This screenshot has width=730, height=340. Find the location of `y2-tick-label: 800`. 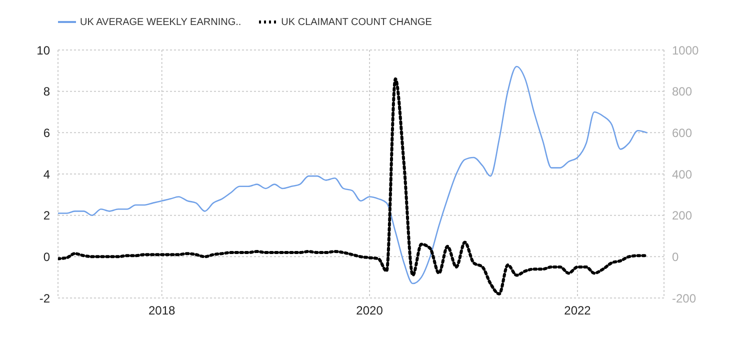

y2-tick-label: 800 is located at coordinates (682, 91).